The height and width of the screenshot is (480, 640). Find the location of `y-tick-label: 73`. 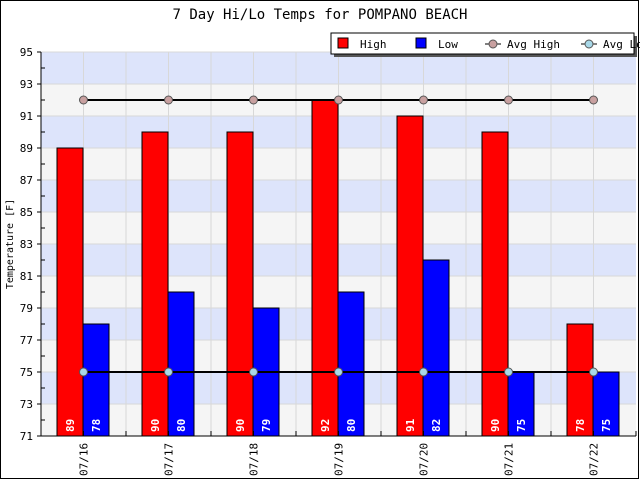

y-tick-label: 73 is located at coordinates (26, 404).